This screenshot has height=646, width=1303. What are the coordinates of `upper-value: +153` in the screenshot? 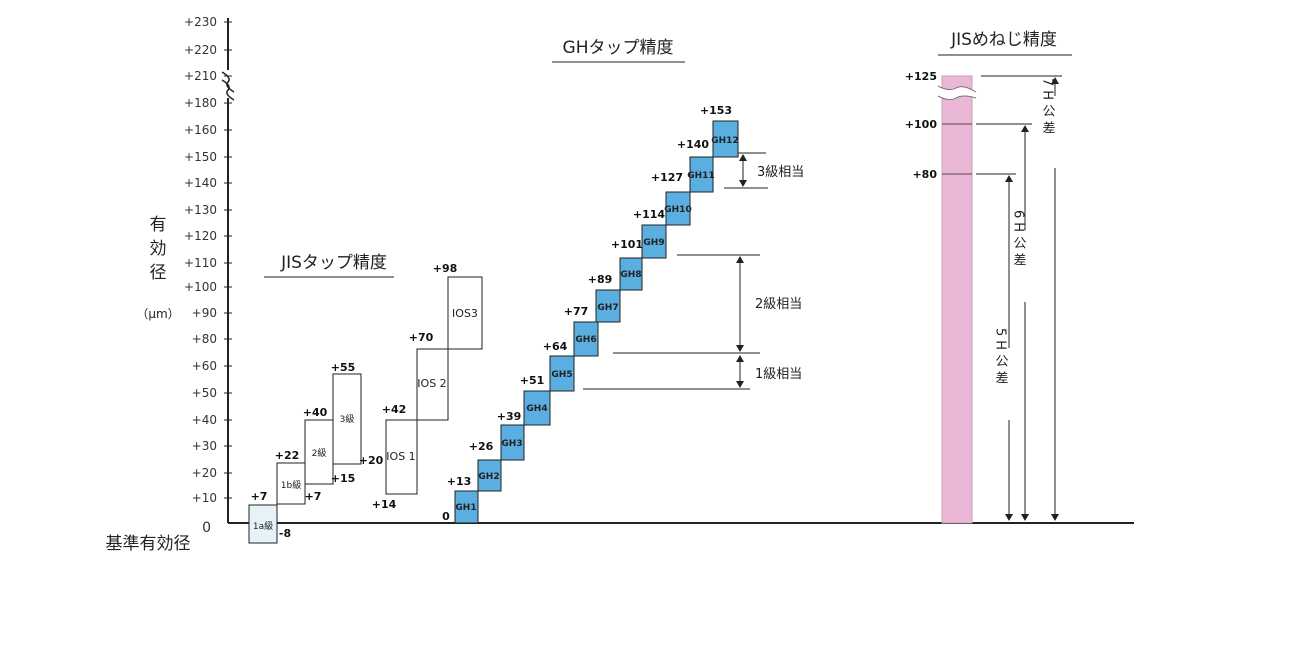 It's located at (716, 110).